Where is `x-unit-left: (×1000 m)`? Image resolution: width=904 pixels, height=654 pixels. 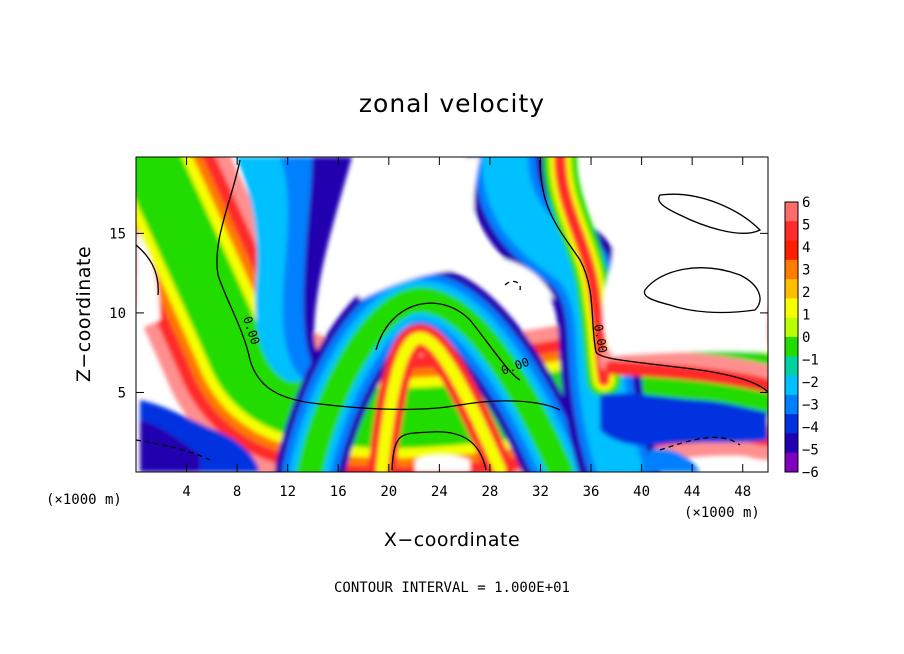 x-unit-left: (×1000 m) is located at coordinates (84, 500).